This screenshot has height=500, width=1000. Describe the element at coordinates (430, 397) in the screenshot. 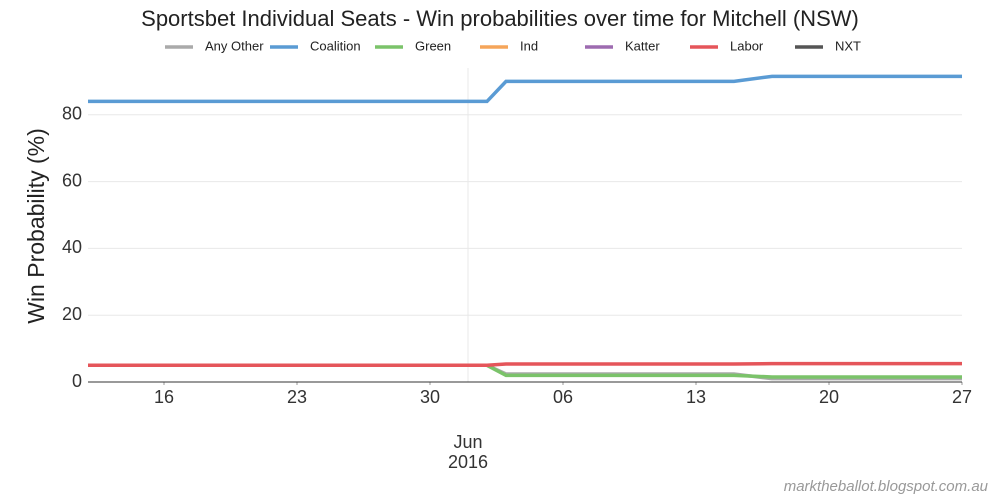

I see `x-tick-label: 30` at that location.